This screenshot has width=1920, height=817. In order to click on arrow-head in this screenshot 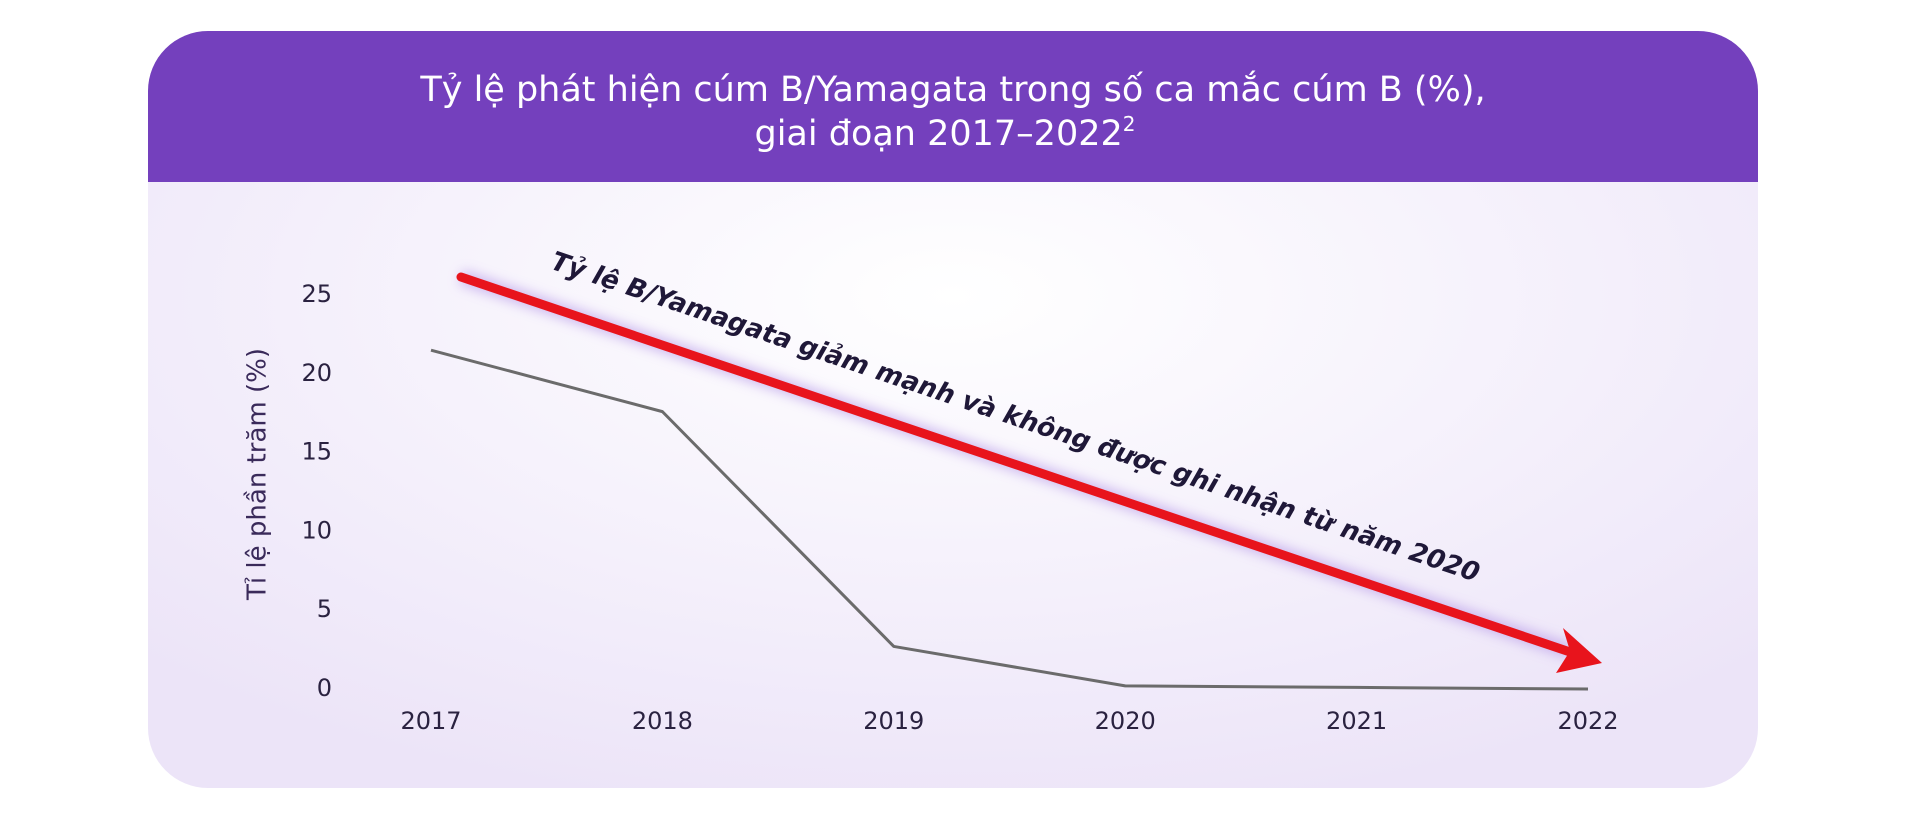, I will do `click(1579, 650)`.